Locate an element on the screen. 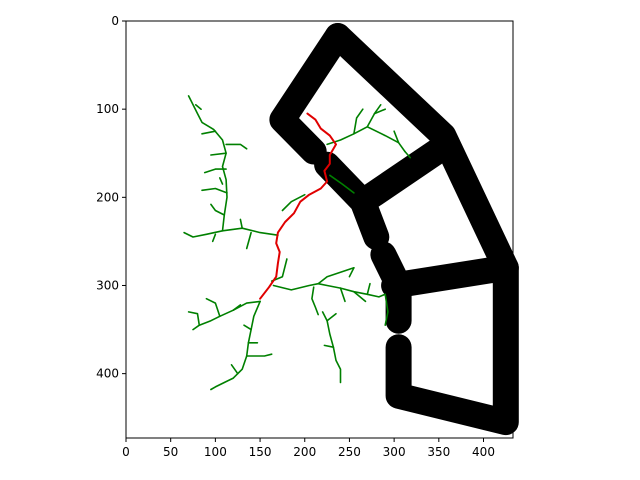 The height and width of the screenshot is (480, 640). y-tick-label: 400 is located at coordinates (107, 374).